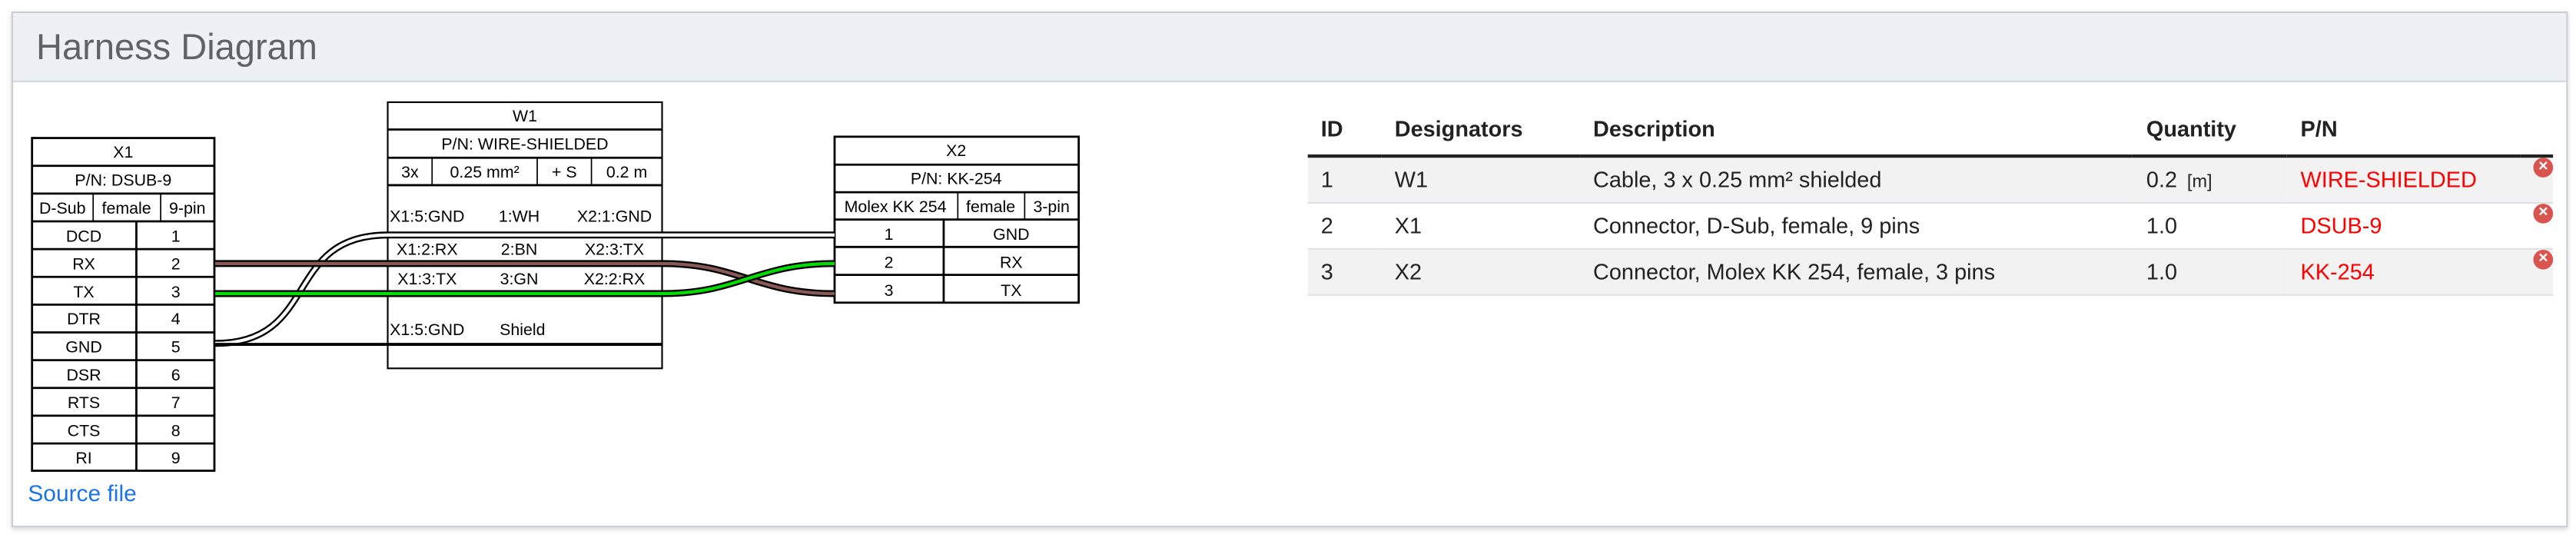 The width and height of the screenshot is (2576, 538). I want to click on x1-name: X1, so click(123, 152).